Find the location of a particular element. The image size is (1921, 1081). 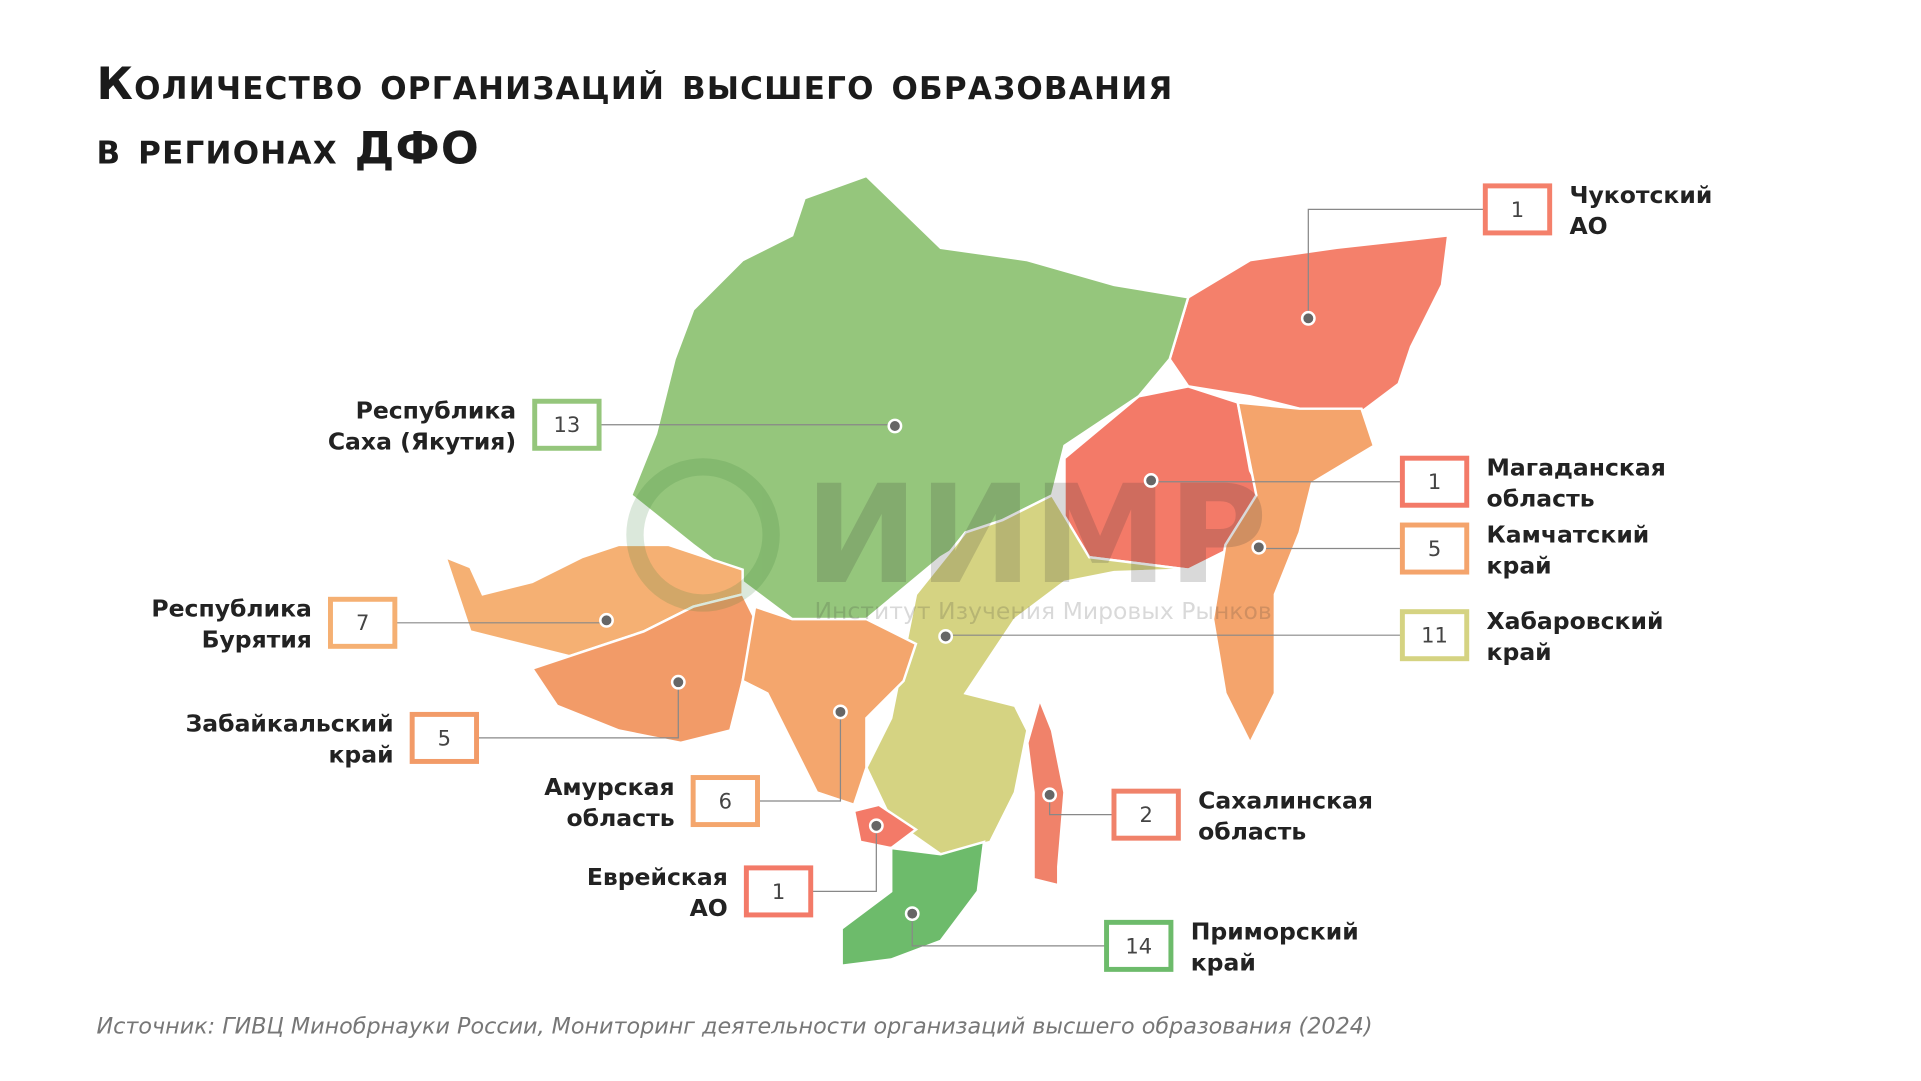

region-label: Приморский is located at coordinates (1275, 932).